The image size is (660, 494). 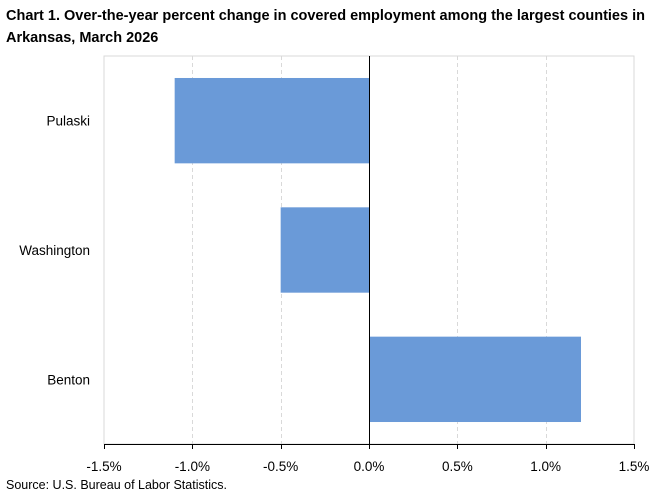 I want to click on x-tick-label: 0.5%, so click(x=457, y=466).